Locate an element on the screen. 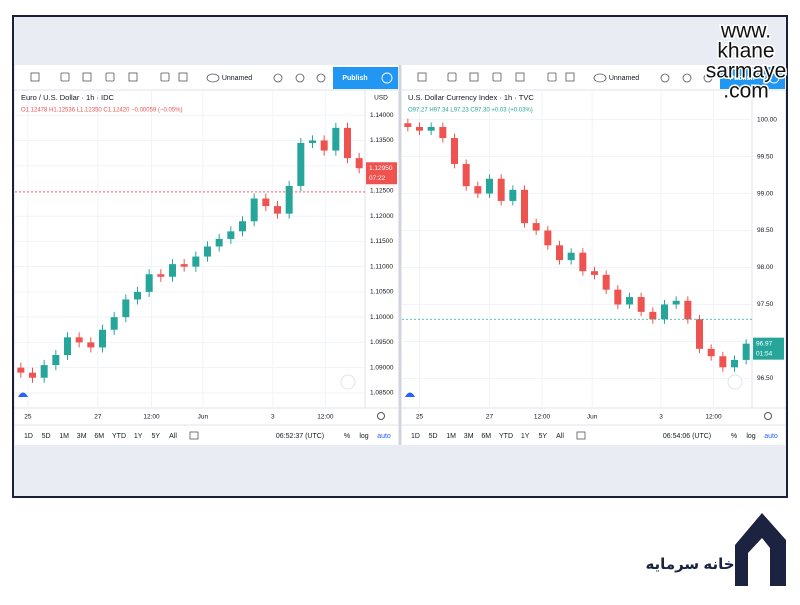  chart-title: Euro / U.S. Dollar · 1h · IDC is located at coordinates (68, 97).